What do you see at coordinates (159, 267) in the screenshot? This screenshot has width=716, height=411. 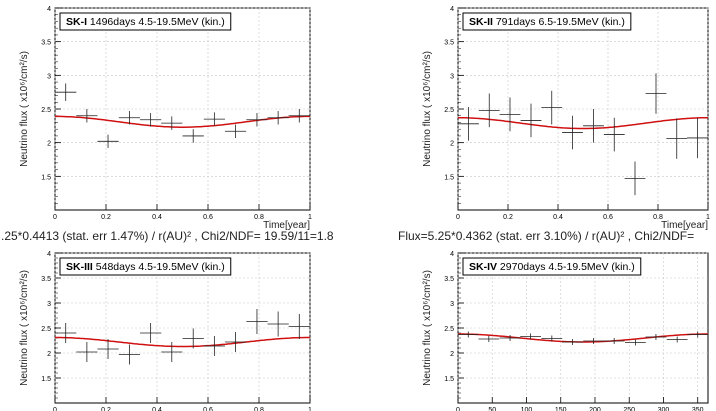 I see `dataset-label-detail: 548days 4.5-19.5MeV (kin.)` at bounding box center [159, 267].